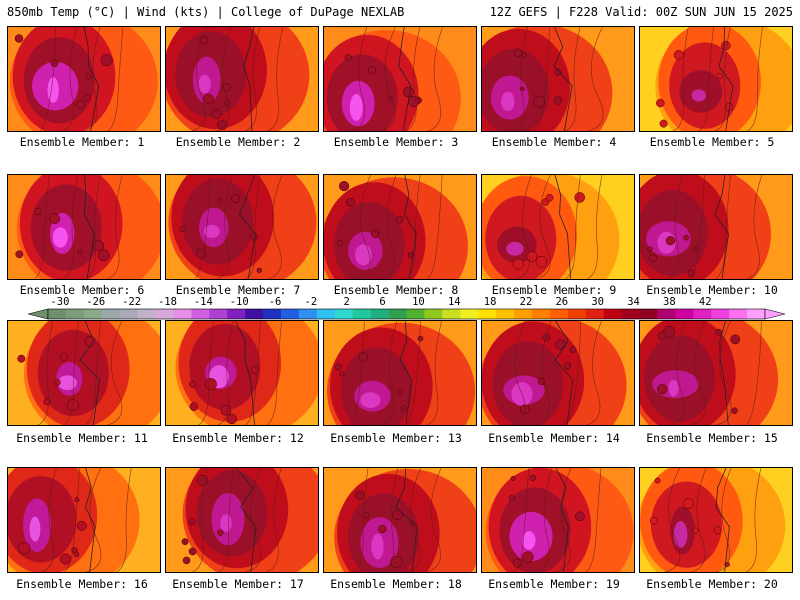  What do you see at coordinates (554, 290) in the screenshot?
I see `ensemble-member-label: Ensemble Member: 9` at bounding box center [554, 290].